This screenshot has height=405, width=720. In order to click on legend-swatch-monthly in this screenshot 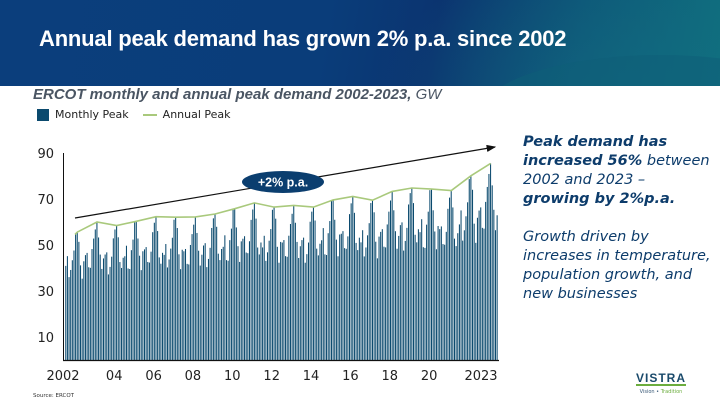, I will do `click(43, 114)`.